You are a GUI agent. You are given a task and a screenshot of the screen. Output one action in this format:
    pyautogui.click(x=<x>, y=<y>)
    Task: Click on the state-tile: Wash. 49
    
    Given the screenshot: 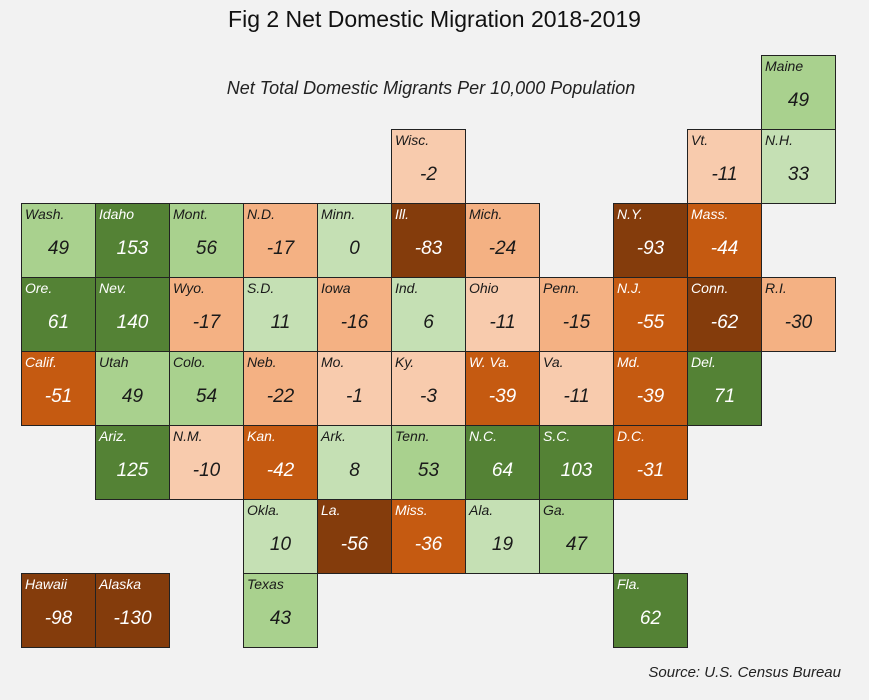 What is the action you would take?
    pyautogui.click(x=58, y=240)
    